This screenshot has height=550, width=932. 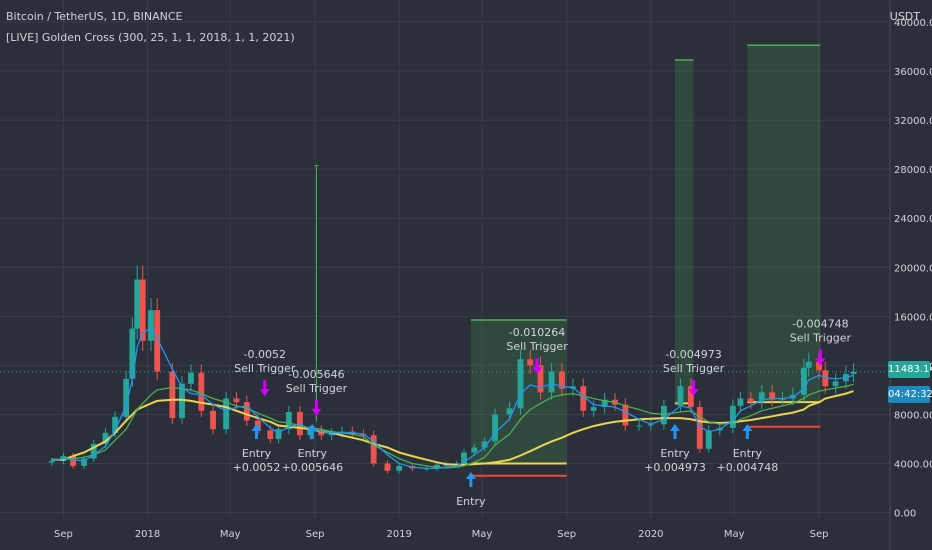 What do you see at coordinates (94, 16) in the screenshot?
I see `symbol-title: Bitcoin / TetherUS, 1D, BINANCE` at bounding box center [94, 16].